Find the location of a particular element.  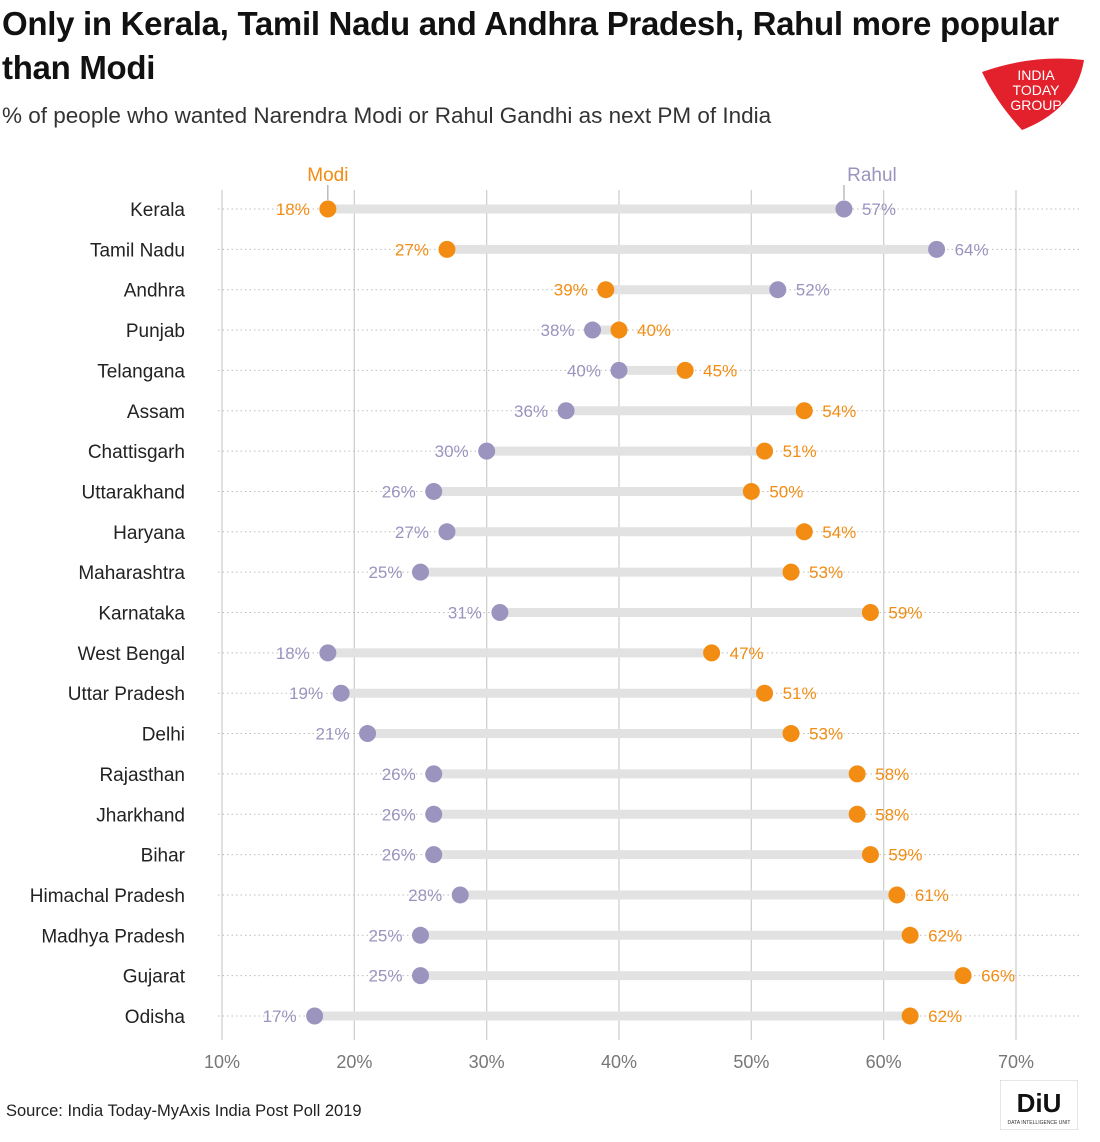

logo-line-2: TODAY is located at coordinates (1037, 90).